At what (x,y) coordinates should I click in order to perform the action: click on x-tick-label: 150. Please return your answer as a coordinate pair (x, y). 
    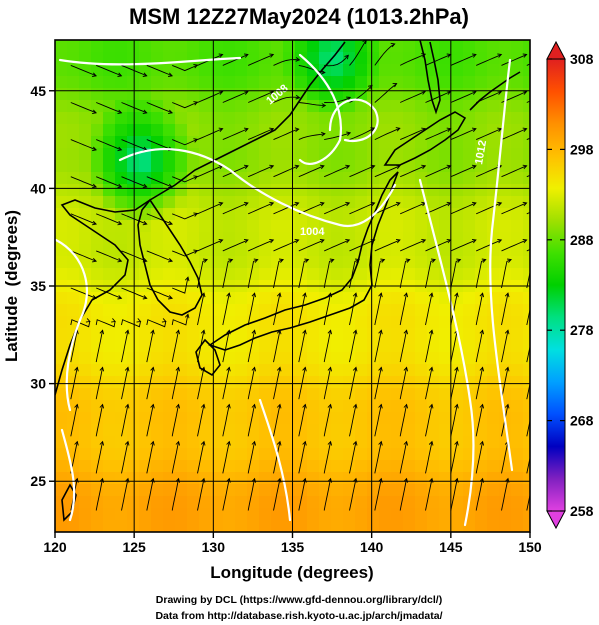
    Looking at the image, I should click on (530, 547).